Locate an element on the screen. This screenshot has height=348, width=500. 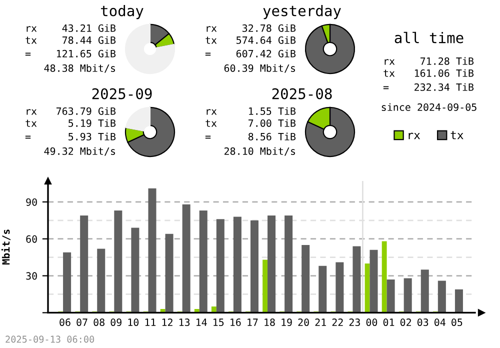
legend-label: rx is located at coordinates (414, 136).